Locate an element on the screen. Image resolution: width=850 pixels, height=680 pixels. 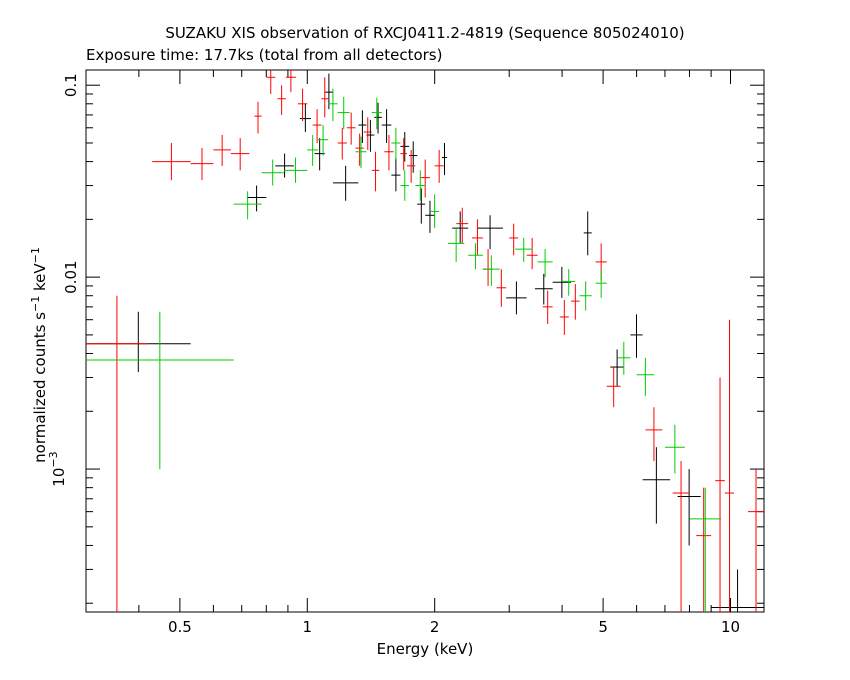
y-tick-label: 10−3 is located at coordinates (57, 468).